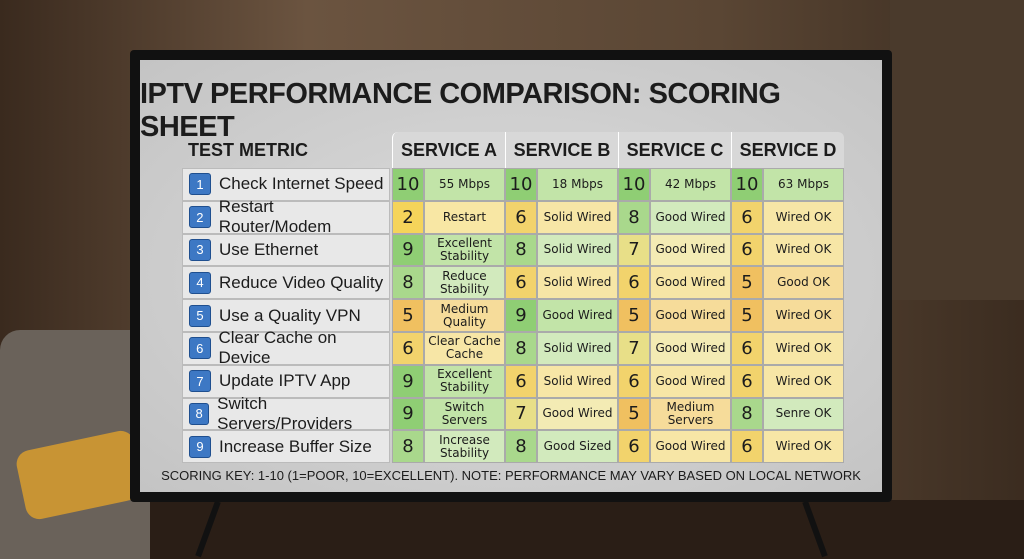 This screenshot has width=1024, height=559. Describe the element at coordinates (464, 315) in the screenshot. I see `note: Medium Quality` at that location.